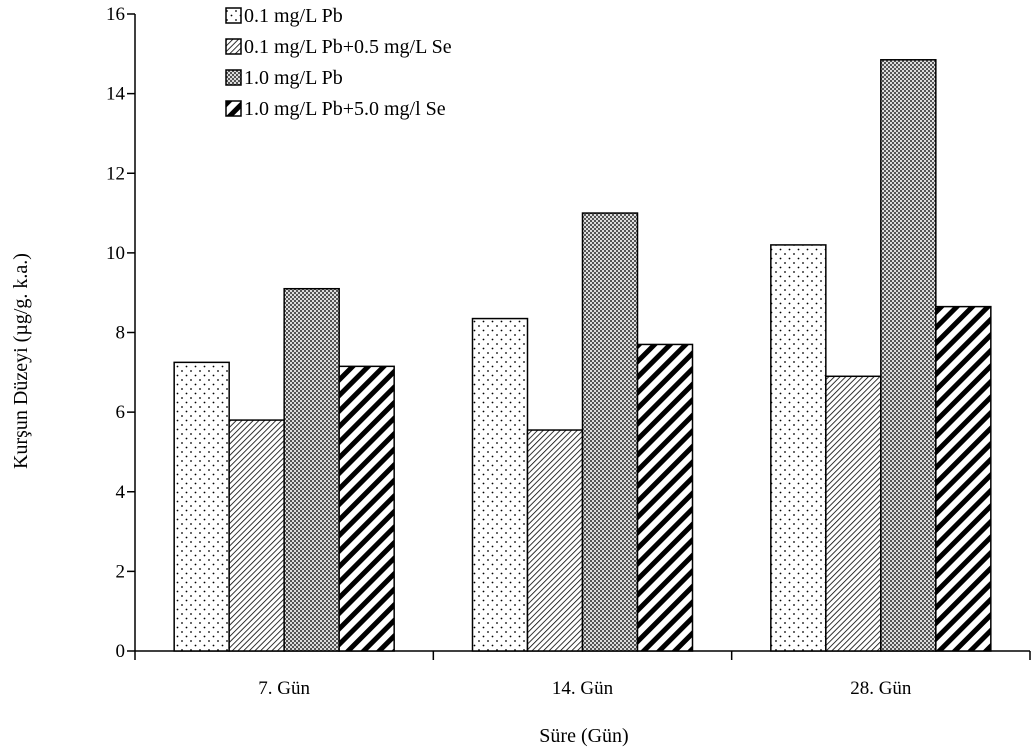 The height and width of the screenshot is (756, 1034). I want to click on legend-label: 1.0 mg/L Pb, so click(293, 78).